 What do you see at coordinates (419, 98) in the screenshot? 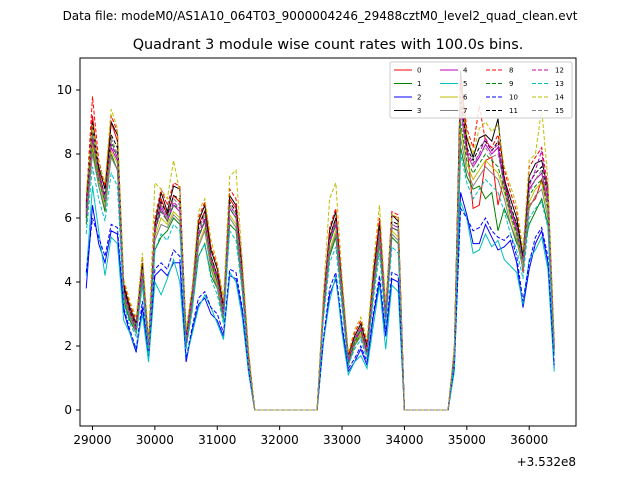
I see `legend-label-2: 2` at bounding box center [419, 98].